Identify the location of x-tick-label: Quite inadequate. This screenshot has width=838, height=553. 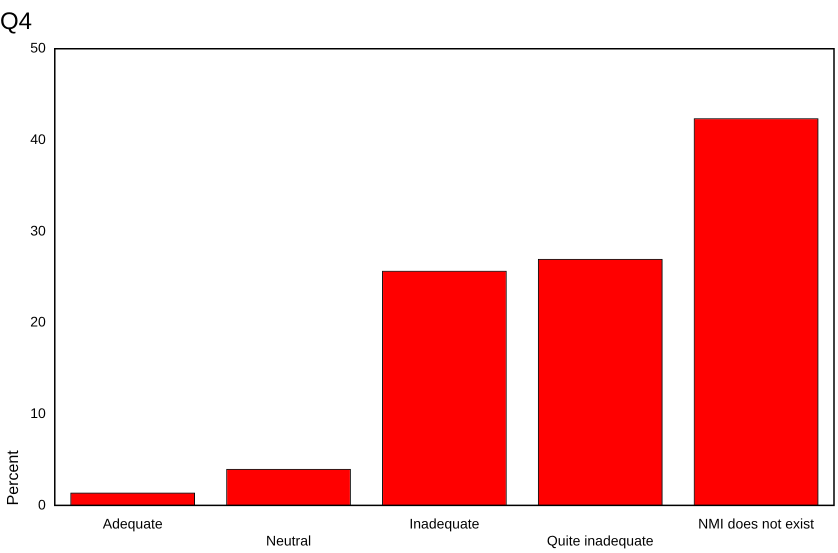
(600, 540).